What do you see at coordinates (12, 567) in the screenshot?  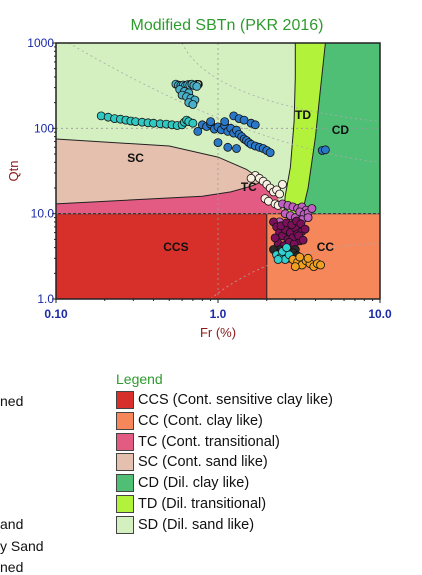 I see `clipped-text-4: ned` at bounding box center [12, 567].